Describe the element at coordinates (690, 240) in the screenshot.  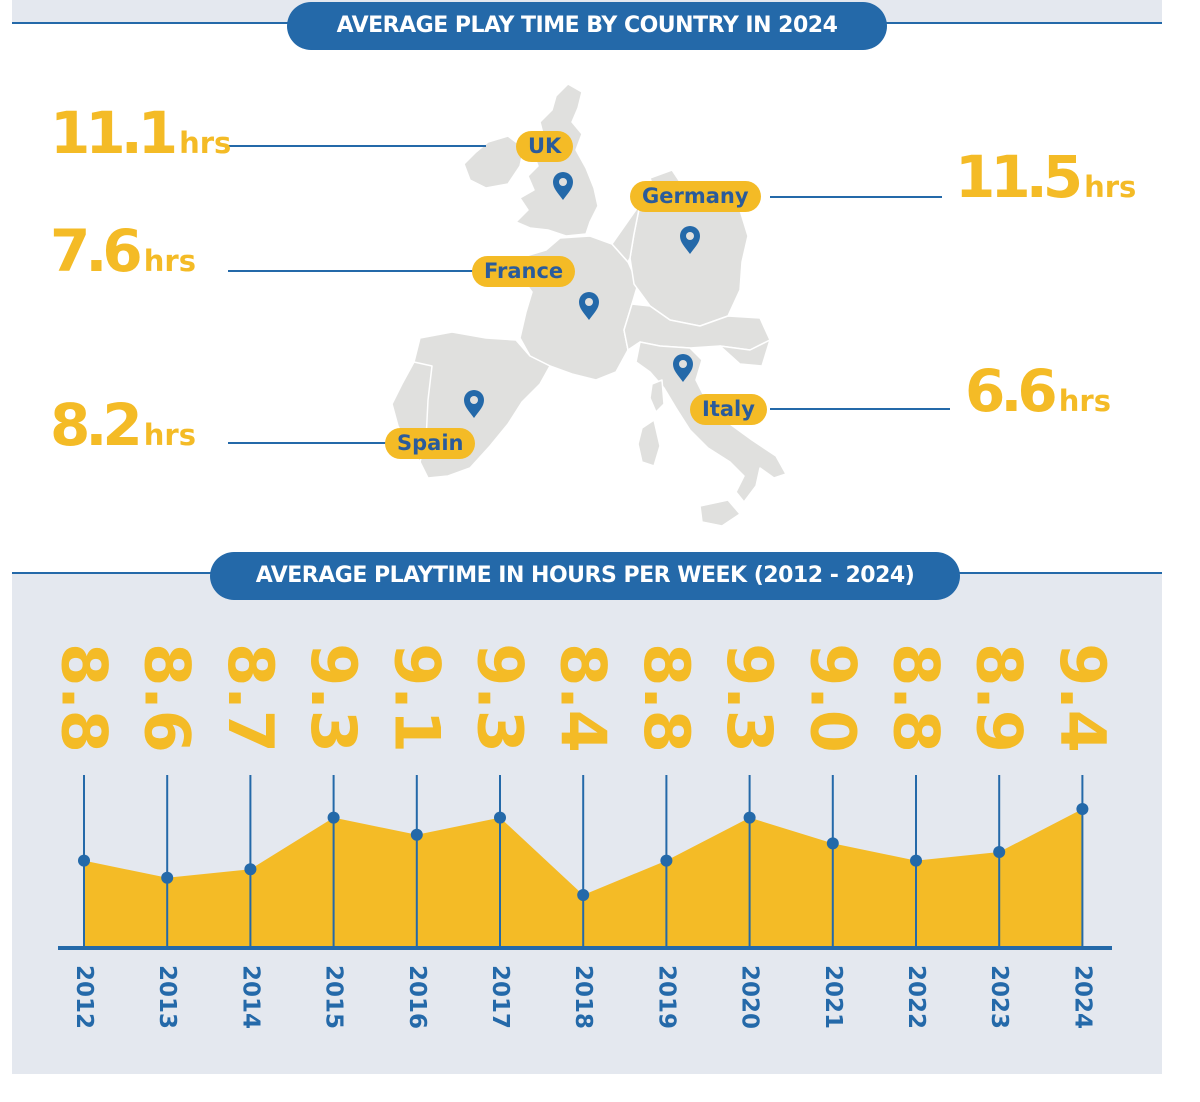
I see `germany-pin-icon` at that location.